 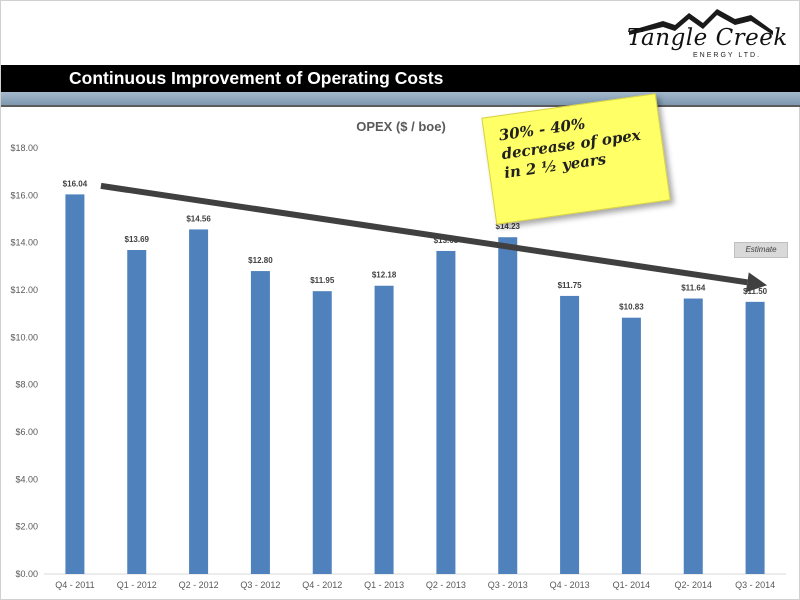 I want to click on estimate-label: Estimate, so click(x=761, y=249).